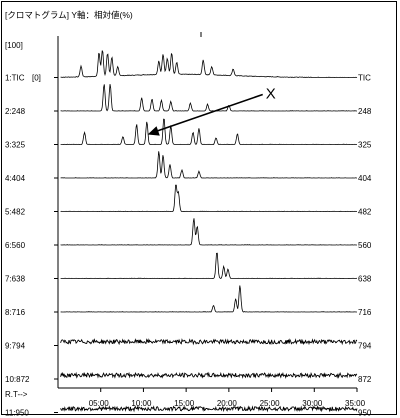 This screenshot has height=418, width=400. What do you see at coordinates (209, 64) in the screenshot?
I see `trace-line-1-tic` at bounding box center [209, 64].